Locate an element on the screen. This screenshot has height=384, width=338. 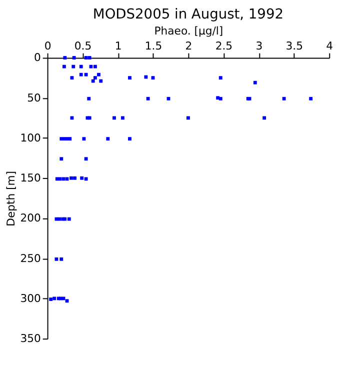
x-tick-label: 3.5 is located at coordinates (295, 45).